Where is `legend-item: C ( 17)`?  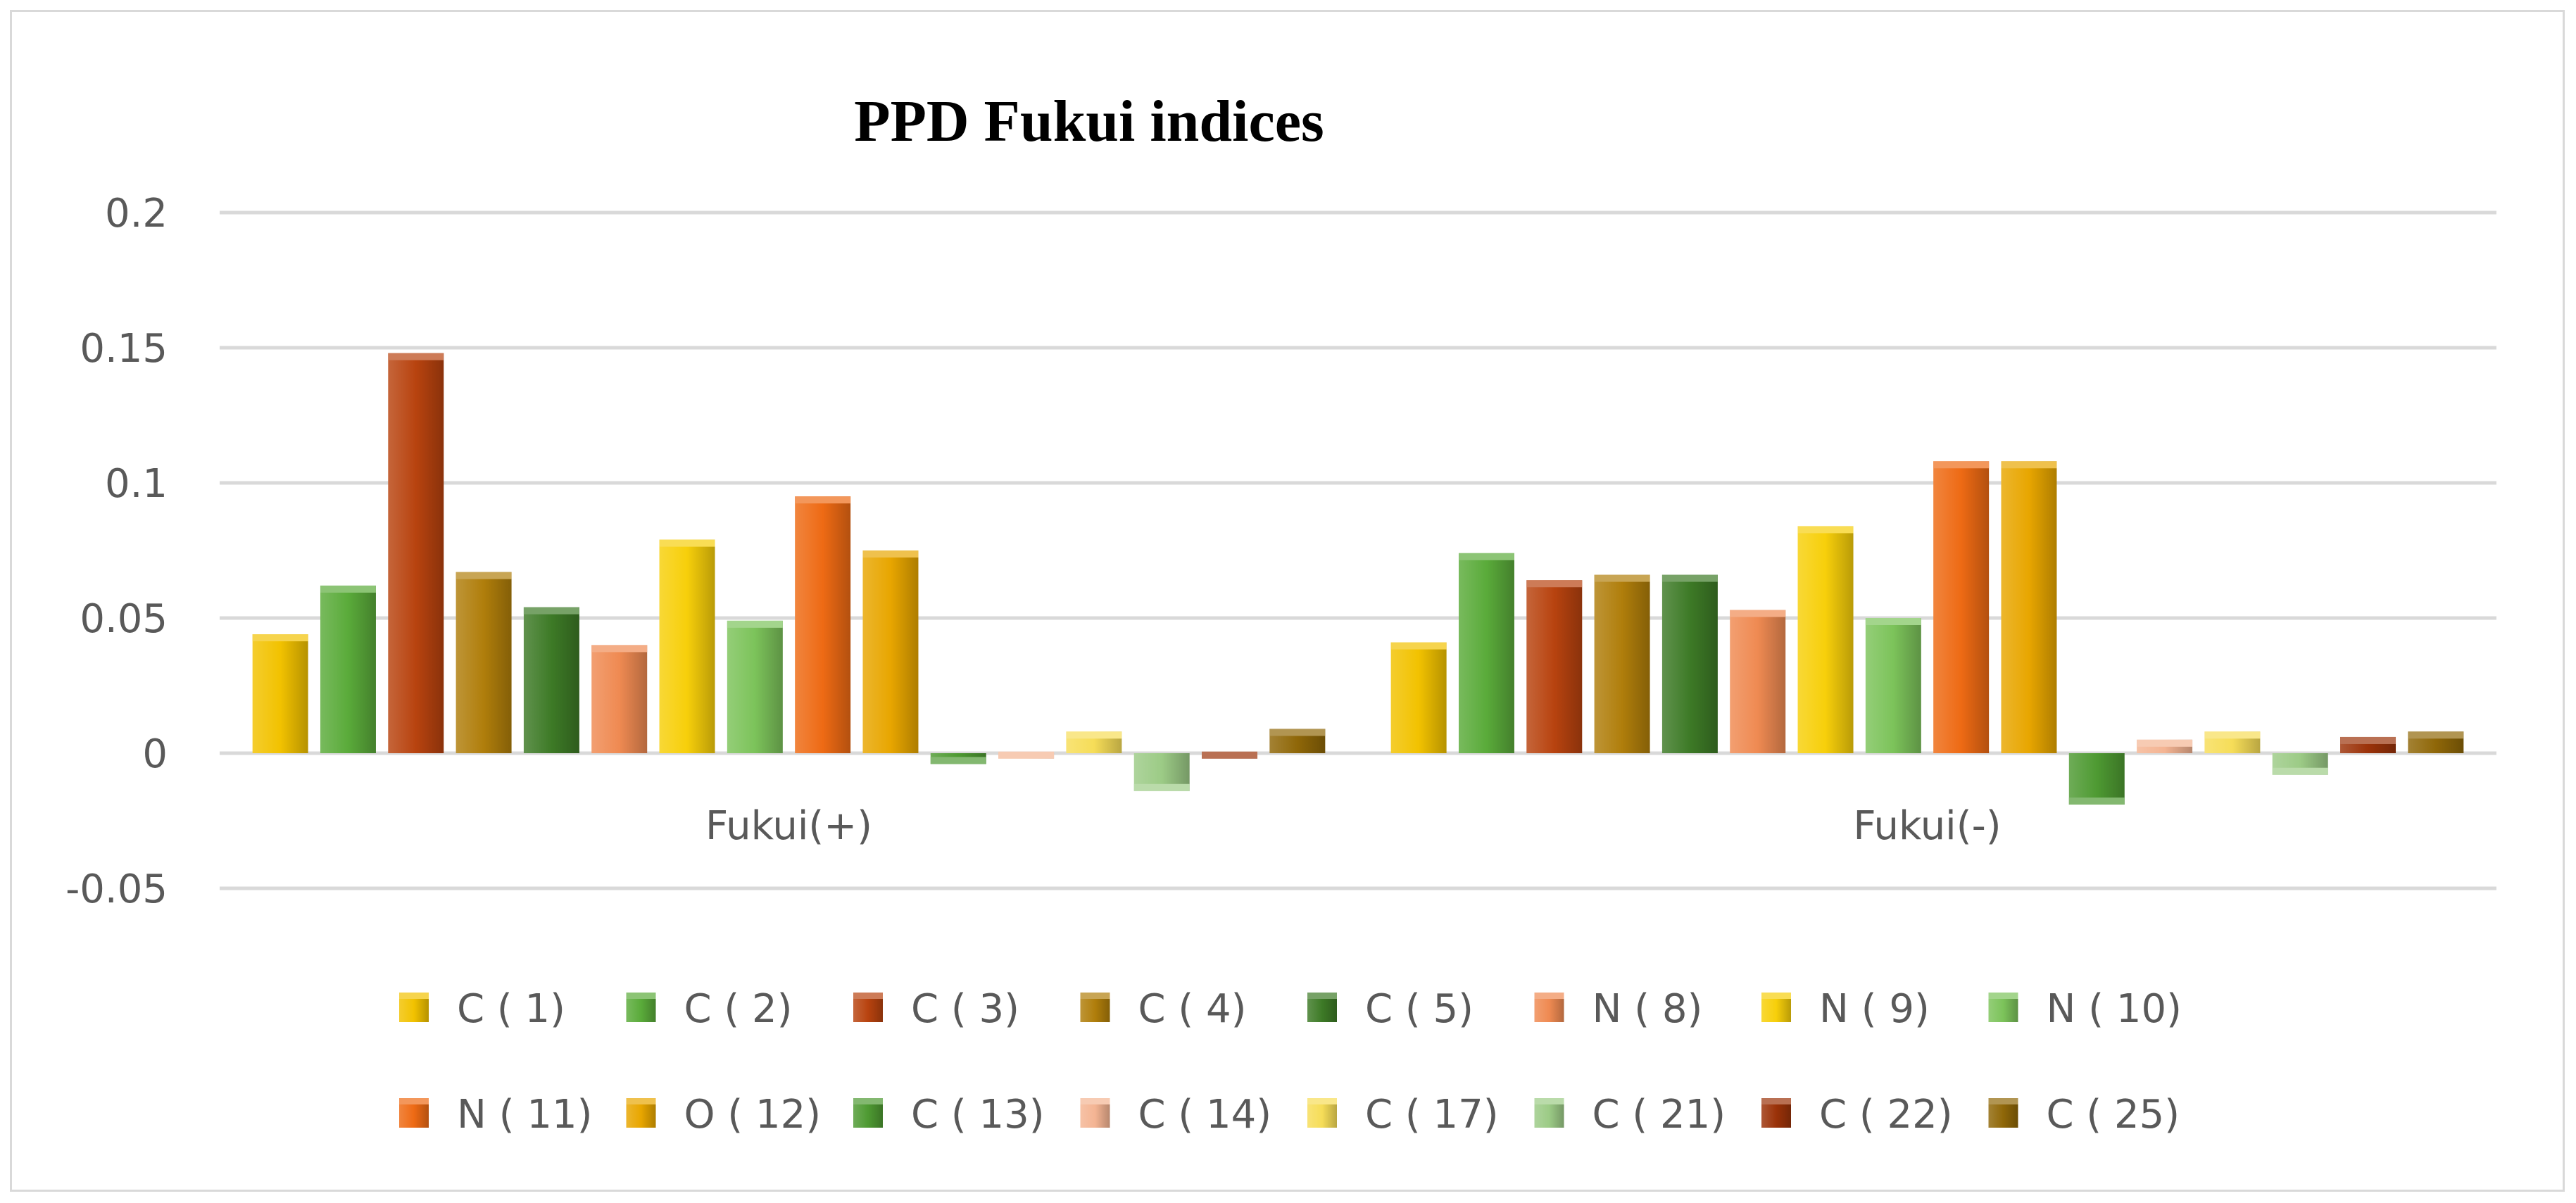 legend-item: C ( 17) is located at coordinates (1403, 1115).